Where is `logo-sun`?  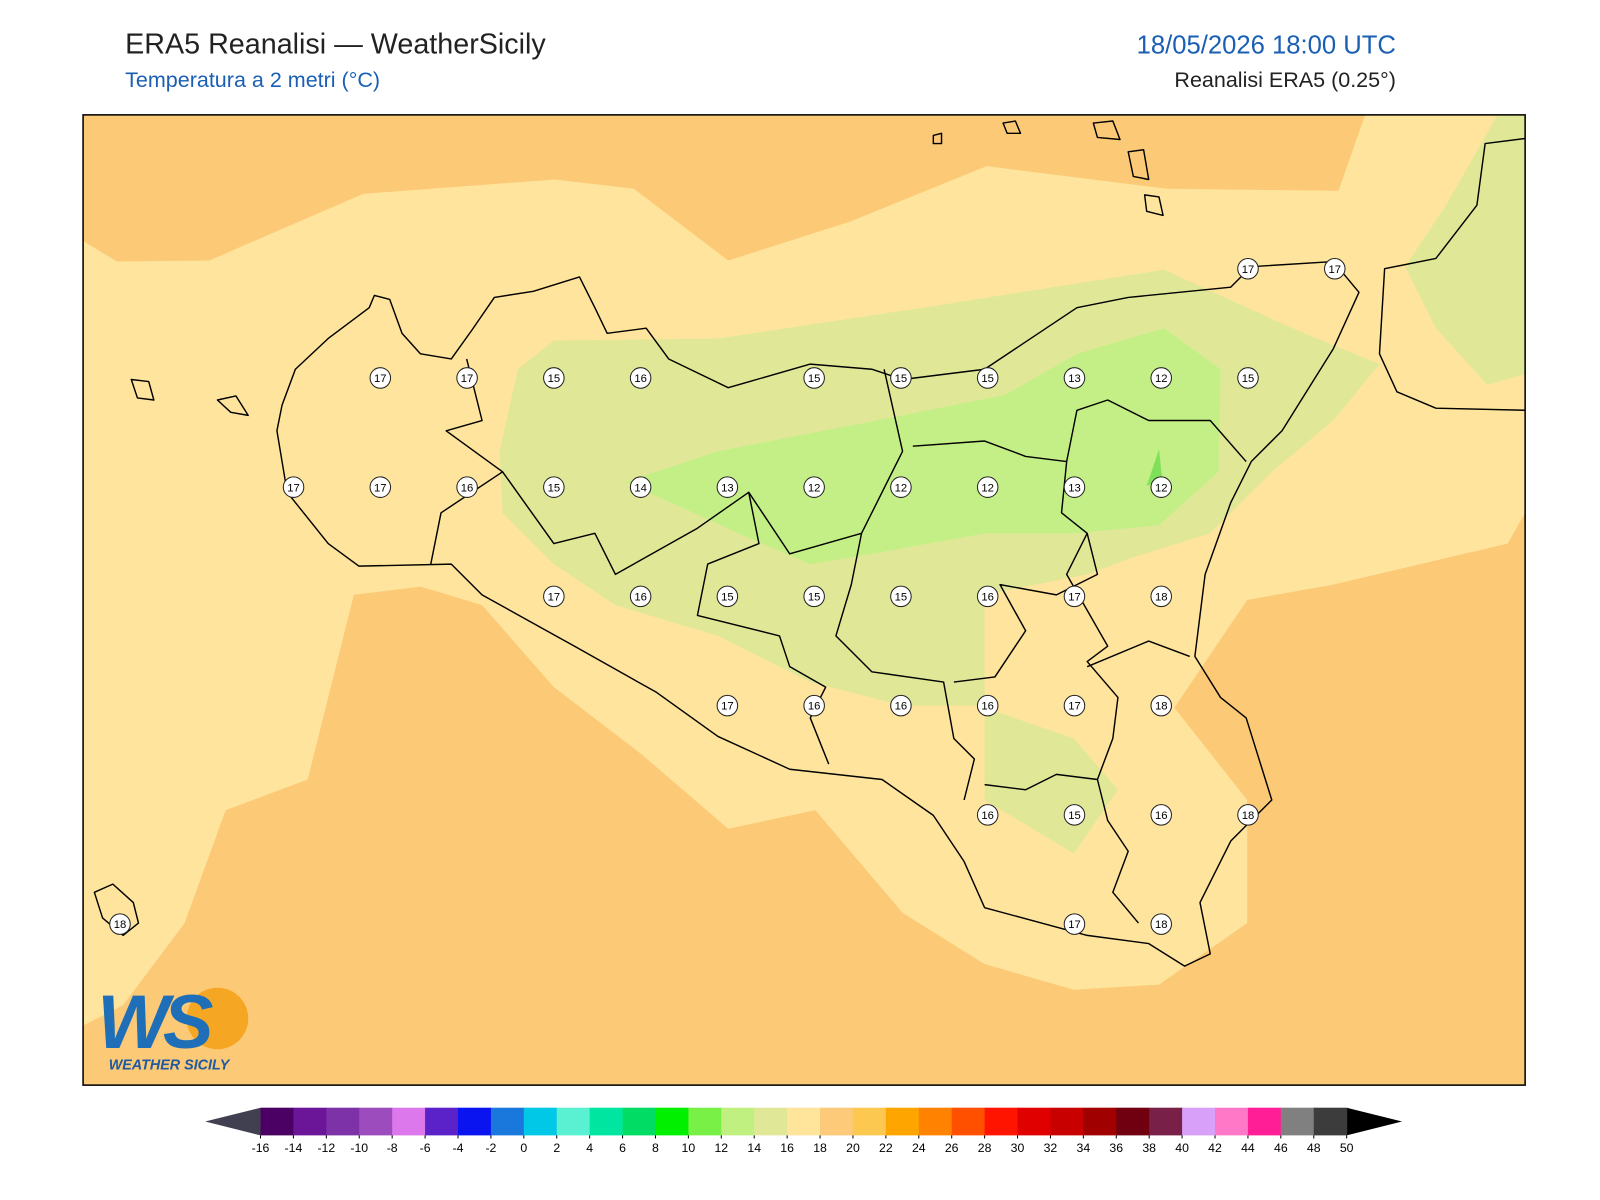
logo-sun is located at coordinates (217, 1018).